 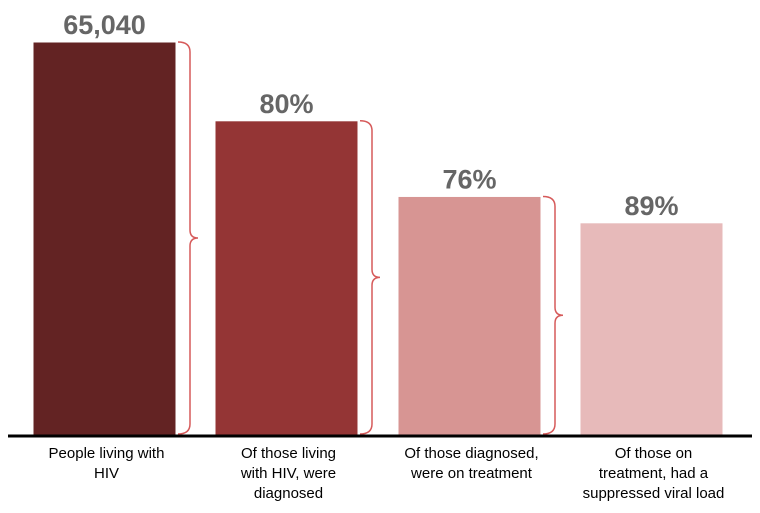 What do you see at coordinates (471, 463) in the screenshot?
I see `category-label-3: Of those diagnosed, were on treatment` at bounding box center [471, 463].